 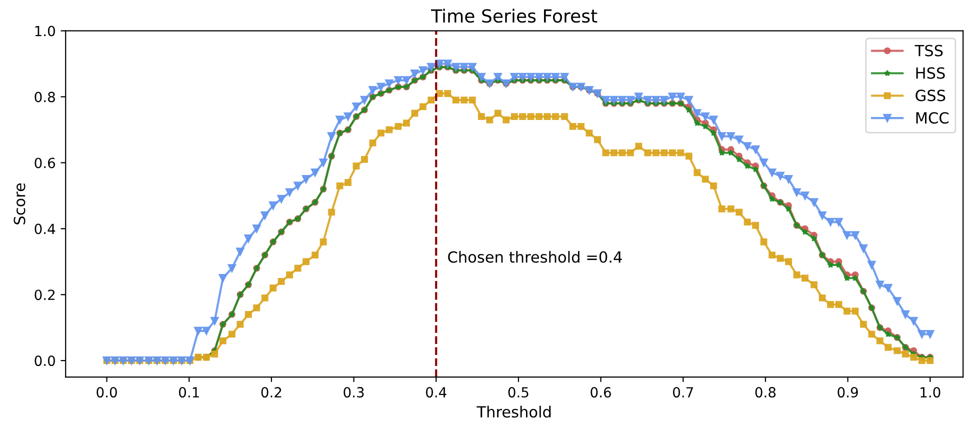 What do you see at coordinates (514, 15) in the screenshot?
I see `chart-title: Time Series Forest` at bounding box center [514, 15].